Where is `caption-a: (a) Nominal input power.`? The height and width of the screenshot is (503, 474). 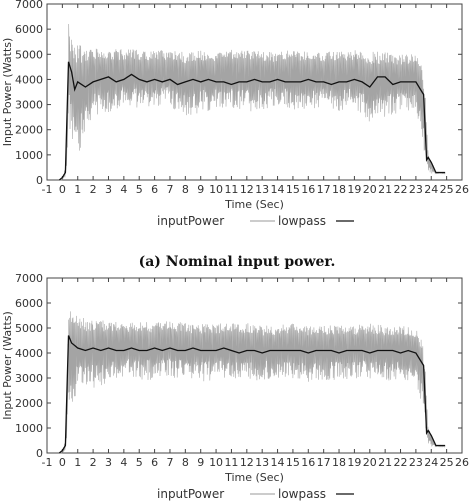
caption-a: (a) Nominal input power. is located at coordinates (237, 262).